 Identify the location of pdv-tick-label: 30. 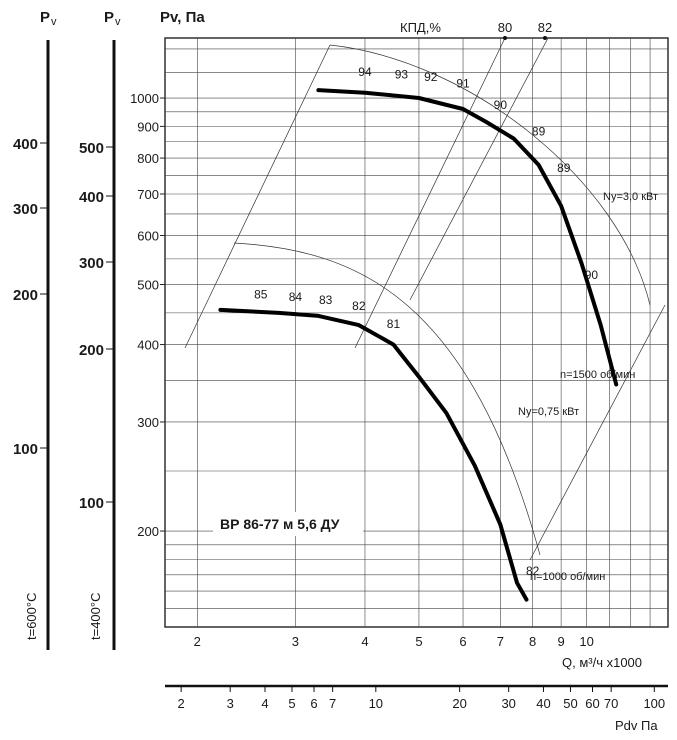
(508, 703).